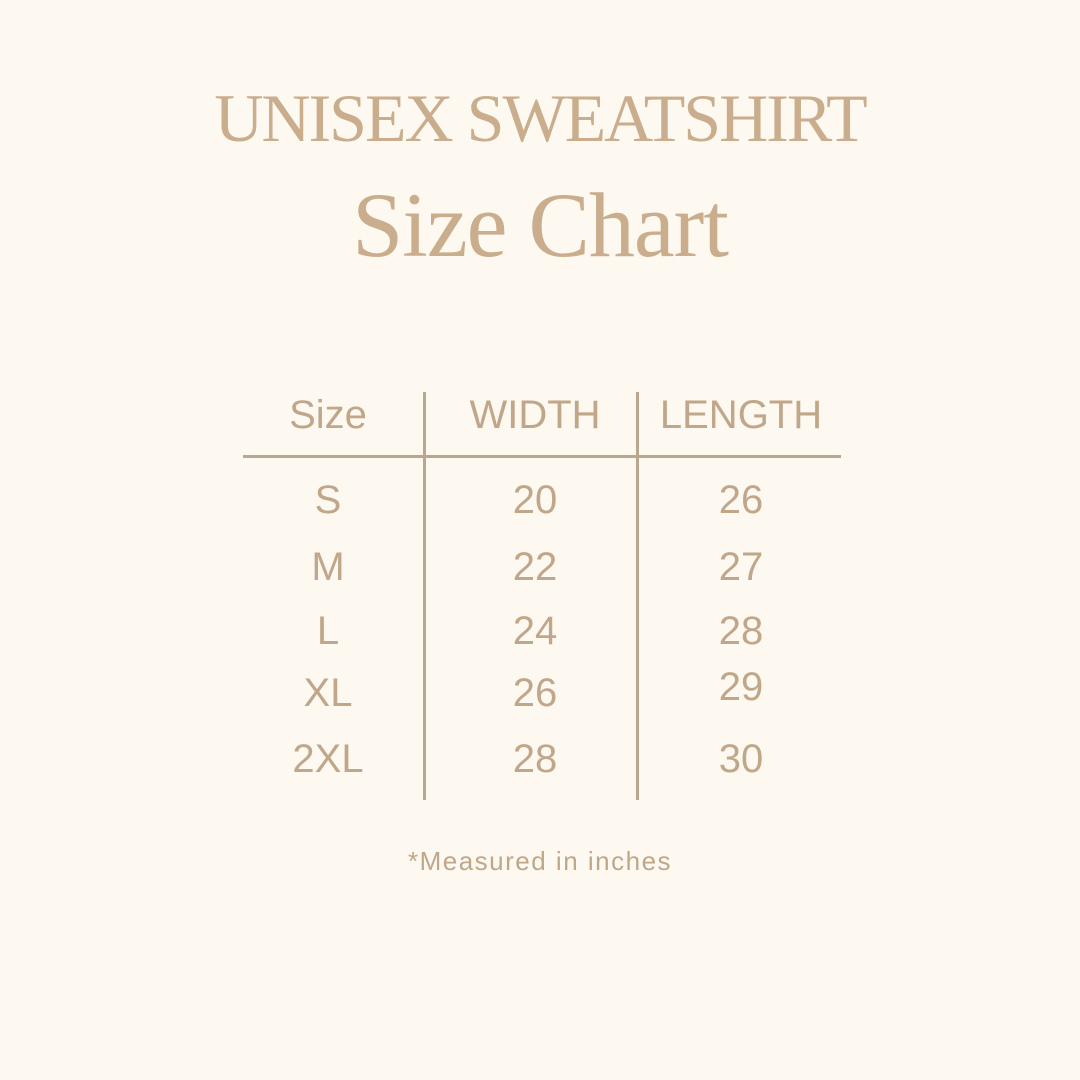  I want to click on width-cell: 26, so click(535, 693).